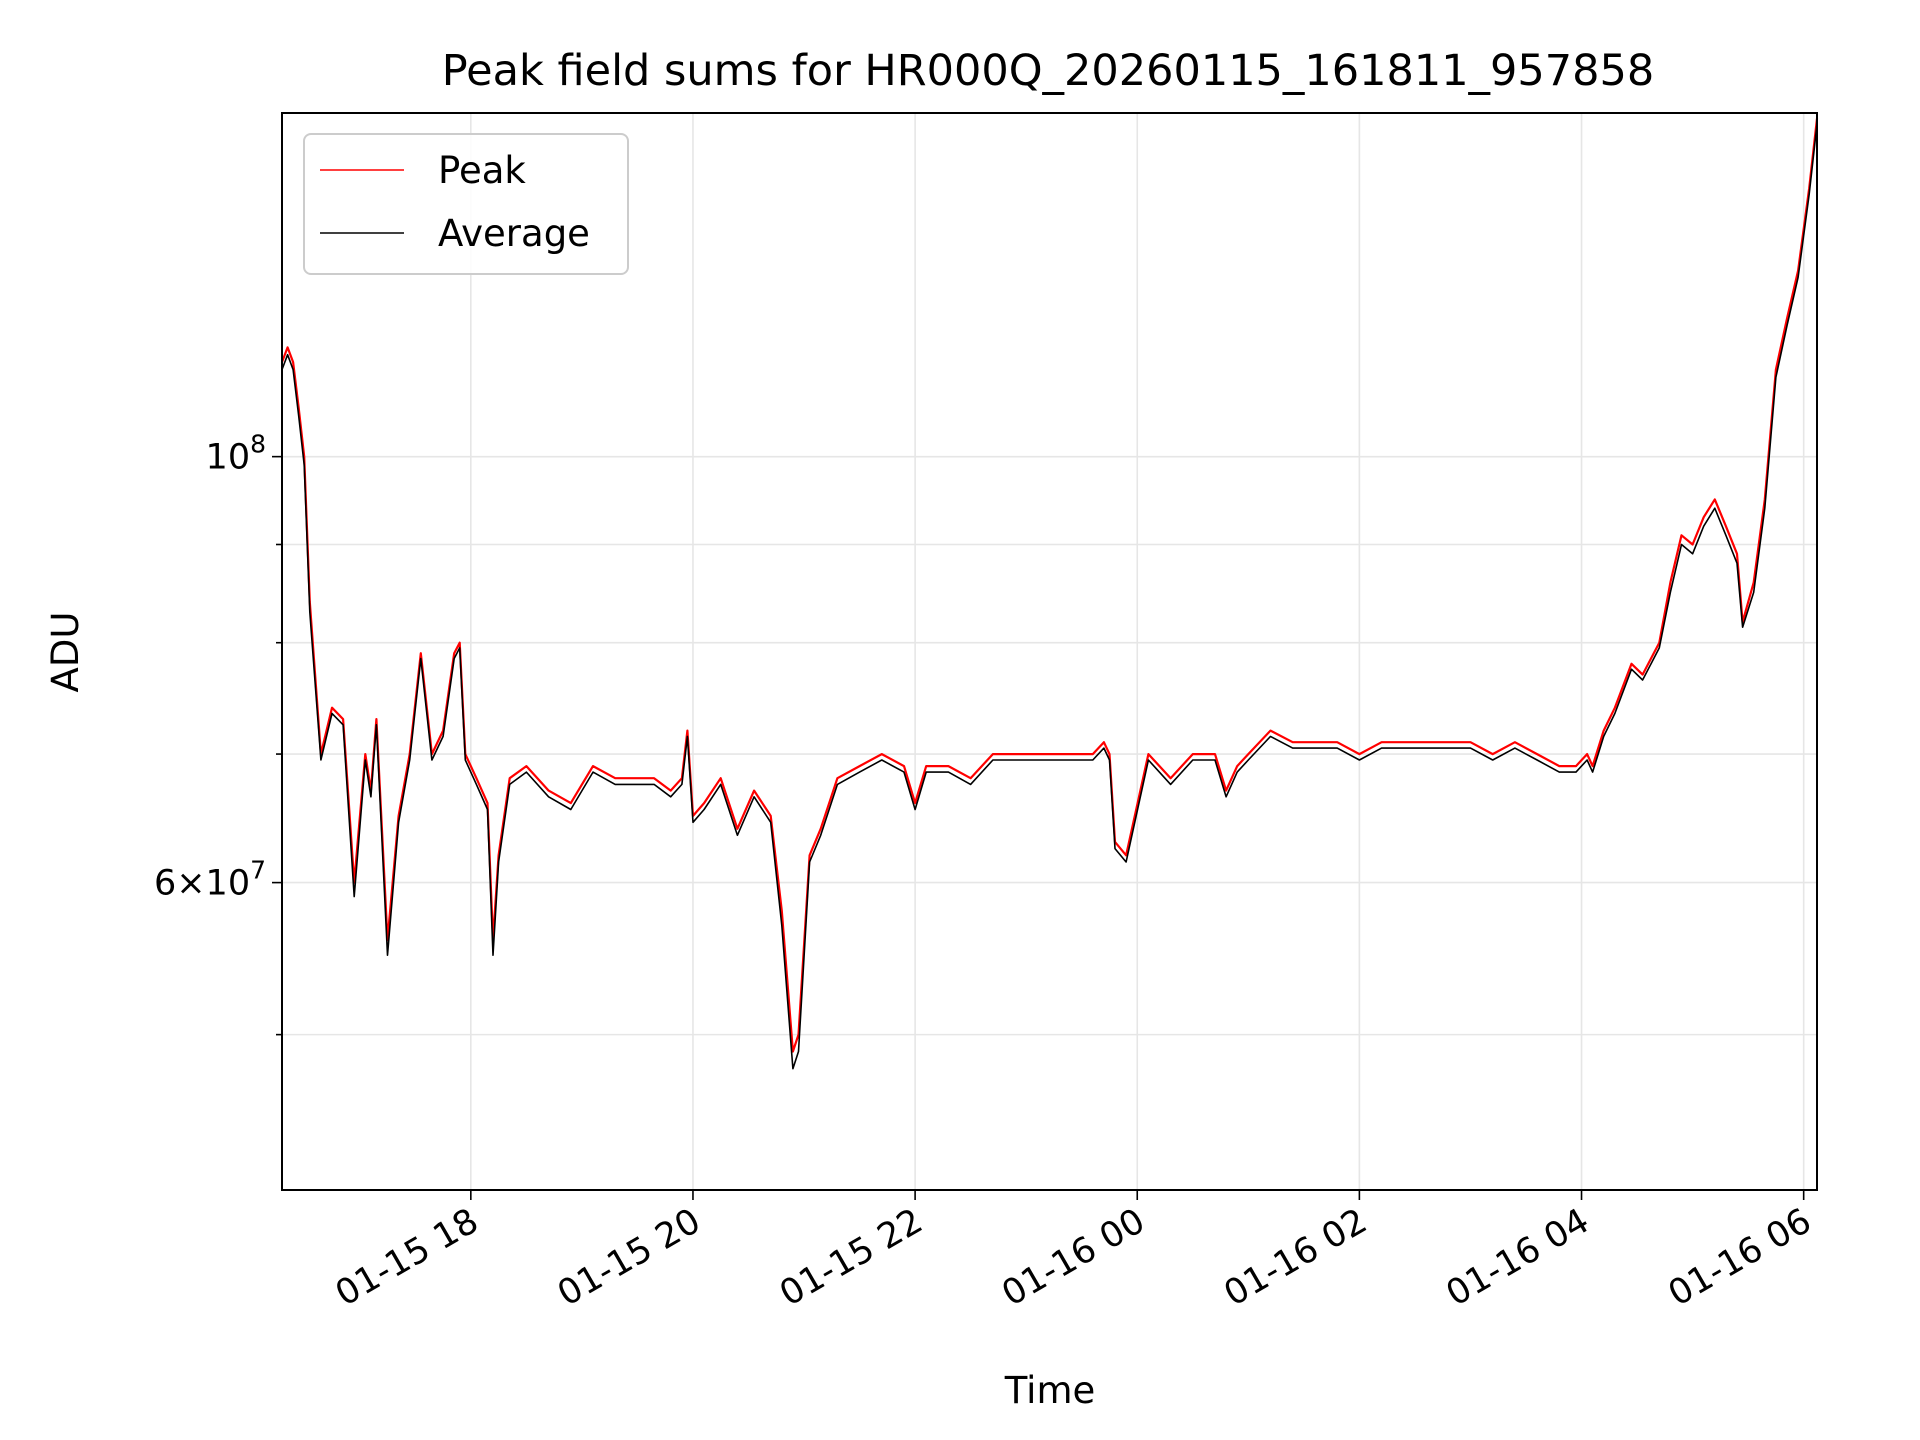 The image size is (1920, 1440). I want to click on x-axis-label: Time, so click(1050, 1390).